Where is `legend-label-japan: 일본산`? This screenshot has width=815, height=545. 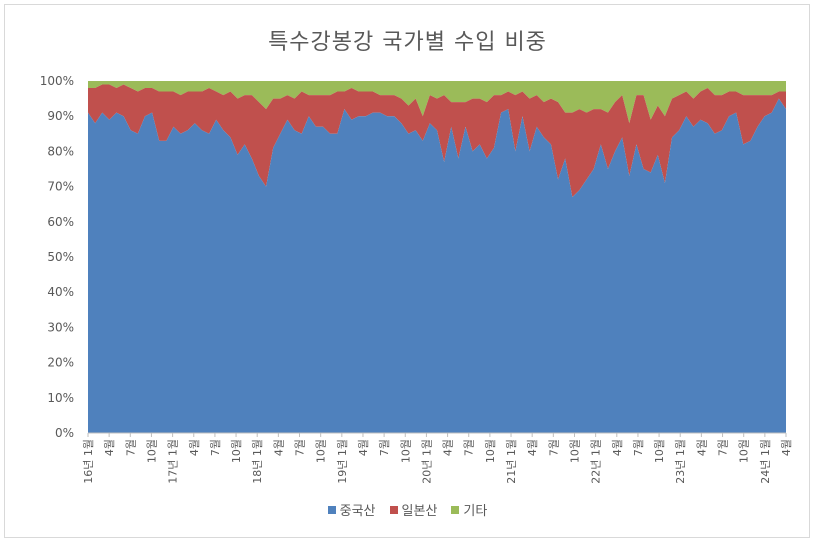 legend-label-japan: 일본산 is located at coordinates (419, 511).